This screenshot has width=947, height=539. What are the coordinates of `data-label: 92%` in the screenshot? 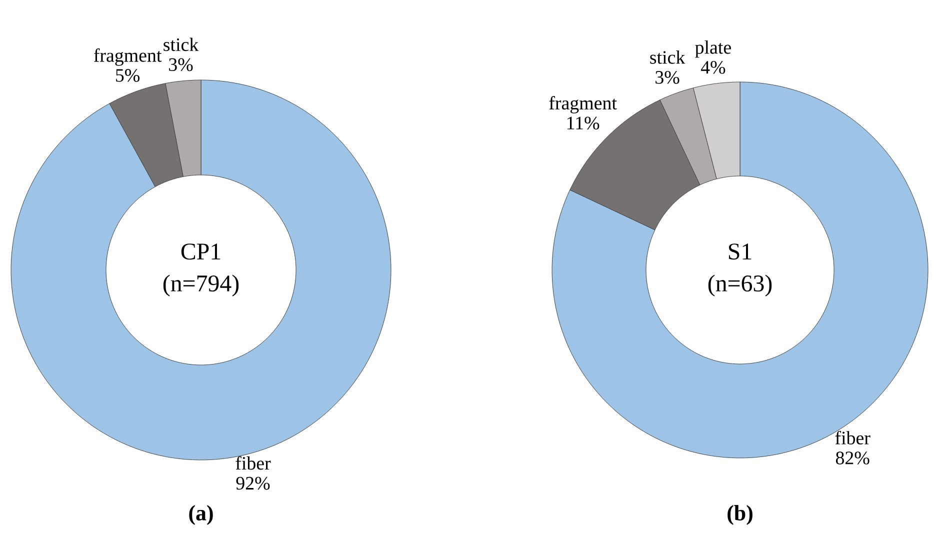 It's located at (253, 483).